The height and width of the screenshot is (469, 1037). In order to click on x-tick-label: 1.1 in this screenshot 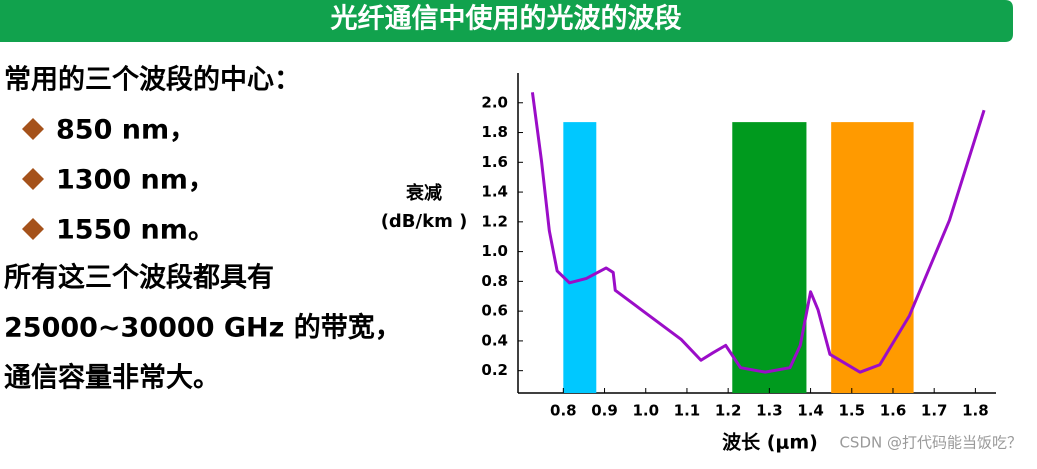, I will do `click(687, 411)`.